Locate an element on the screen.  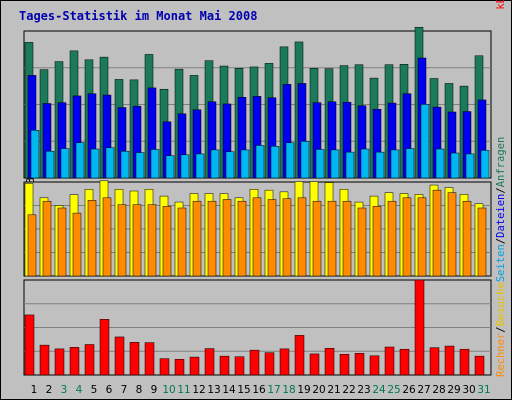
x-tick-label-13: 13 is located at coordinates (213, 390).